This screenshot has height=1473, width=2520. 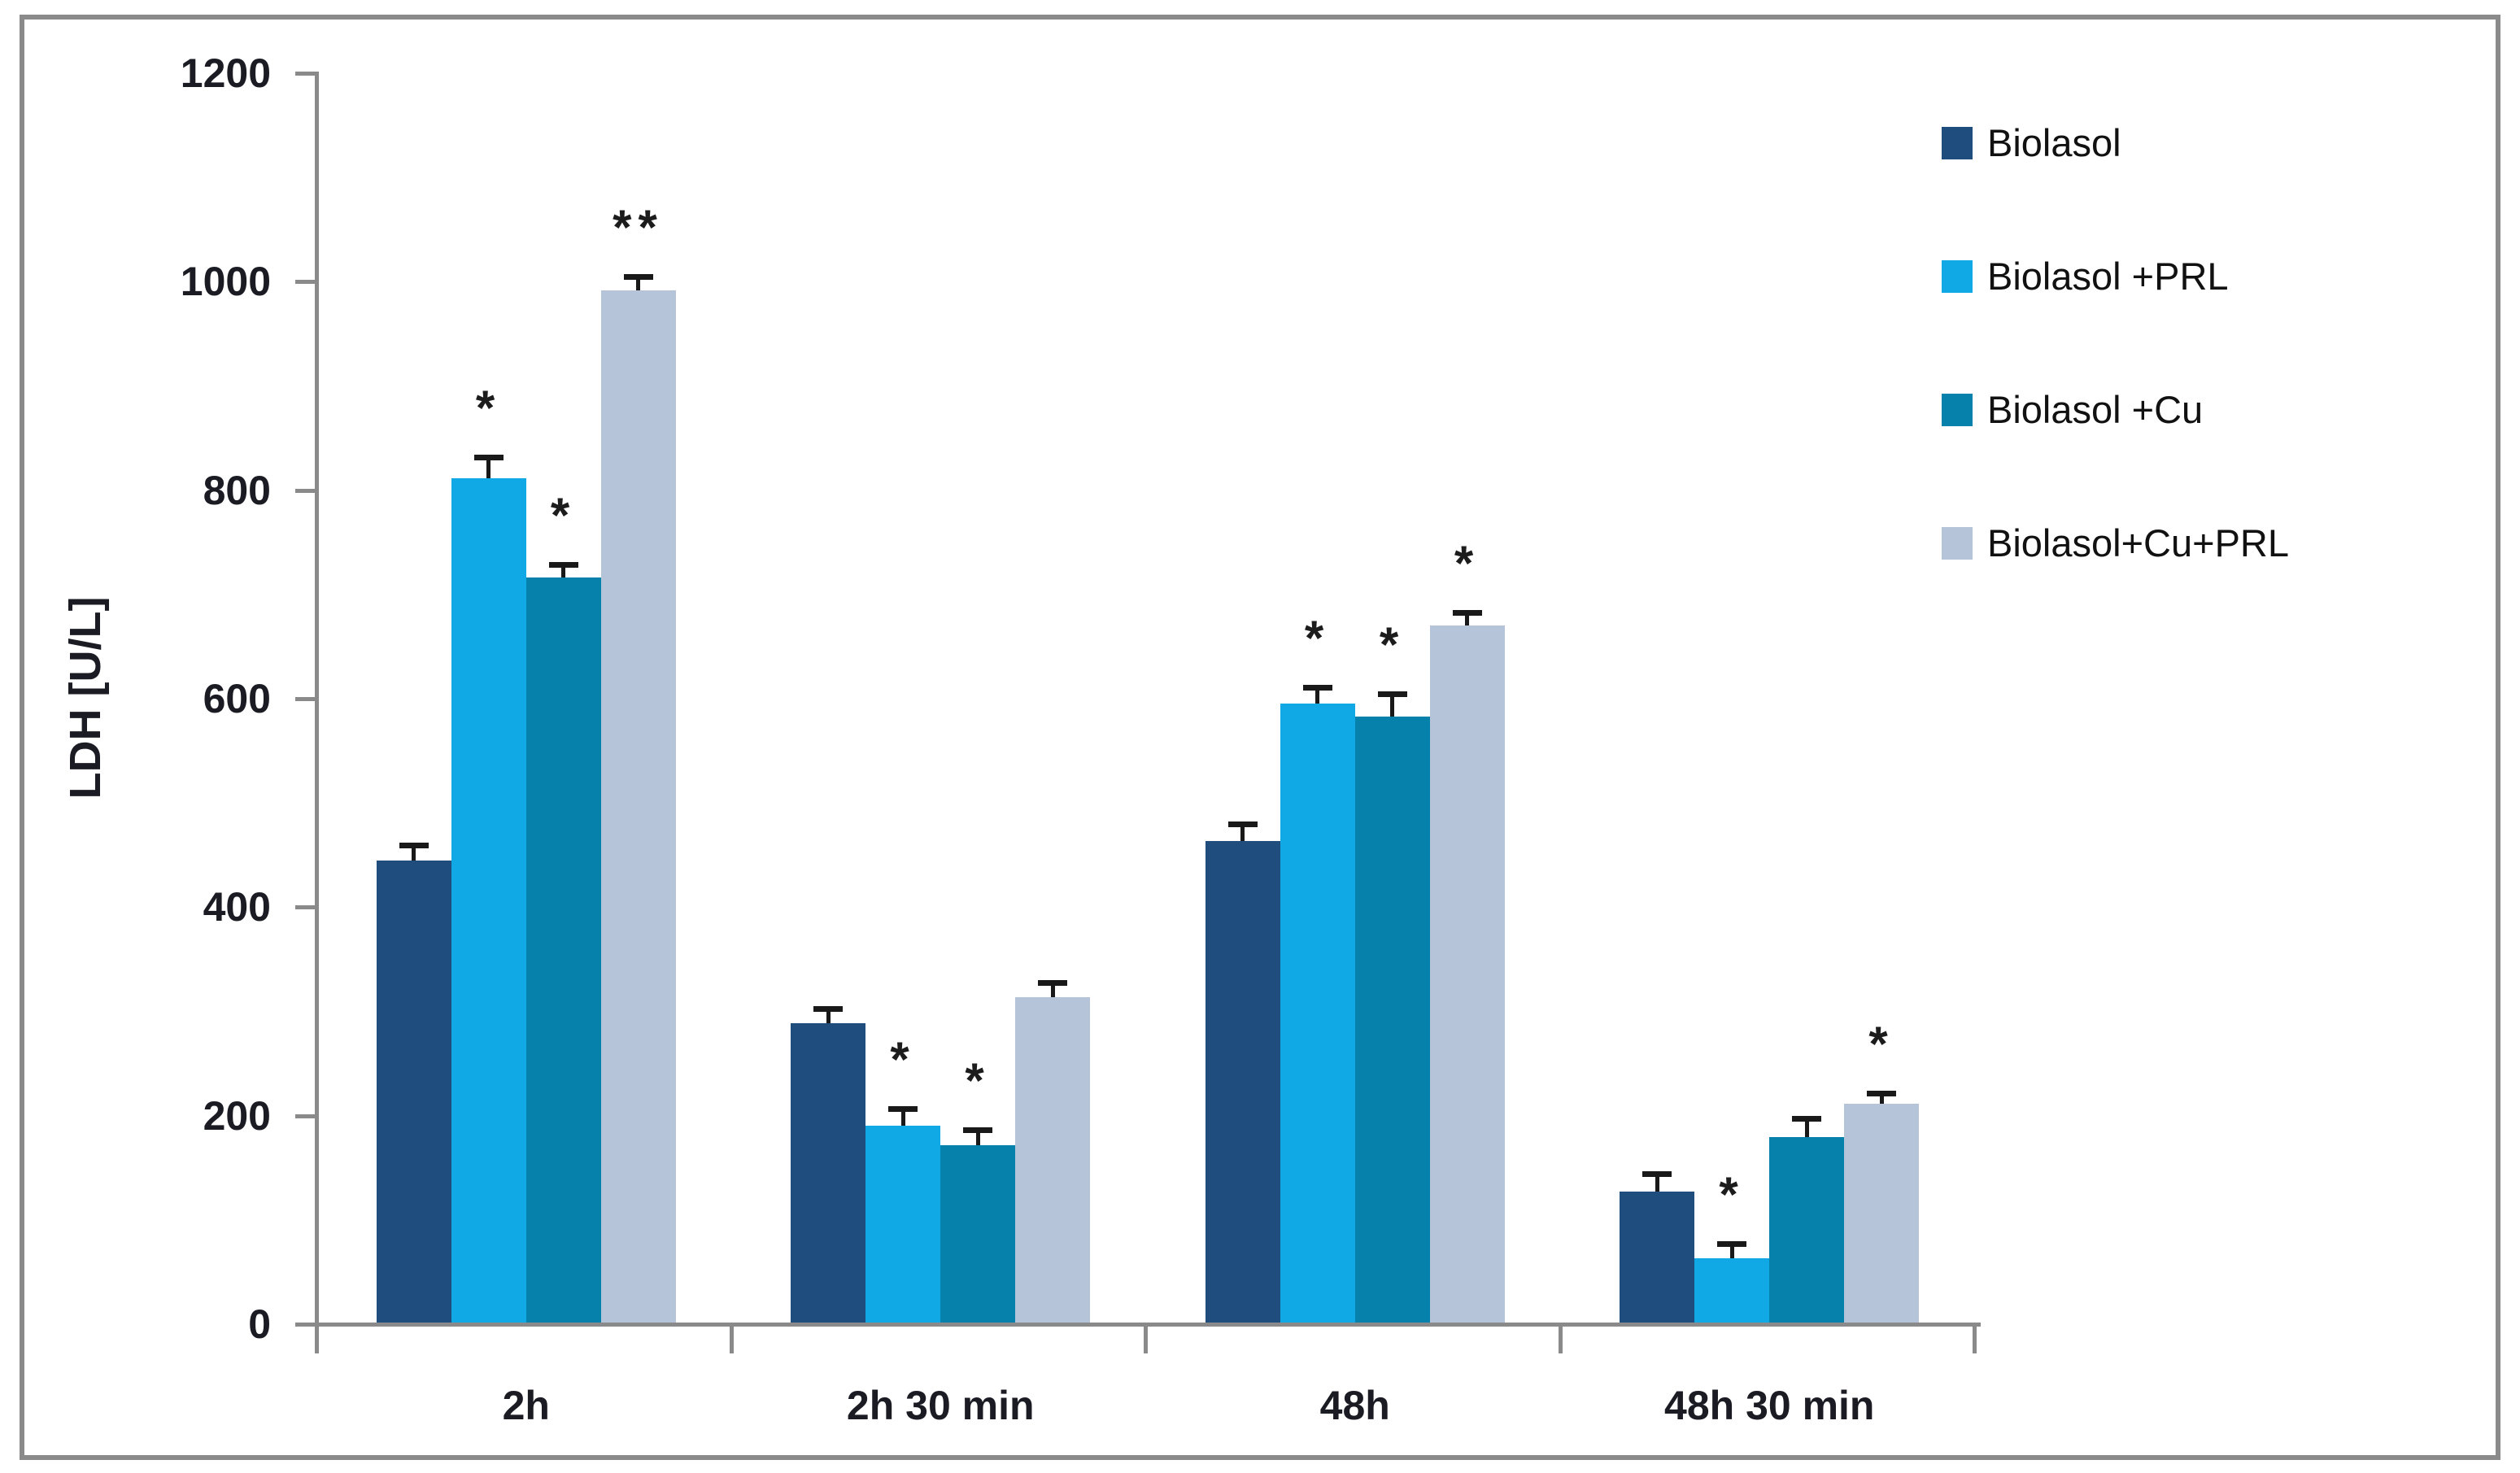 I want to click on y-tick-label: 800, so click(x=237, y=490).